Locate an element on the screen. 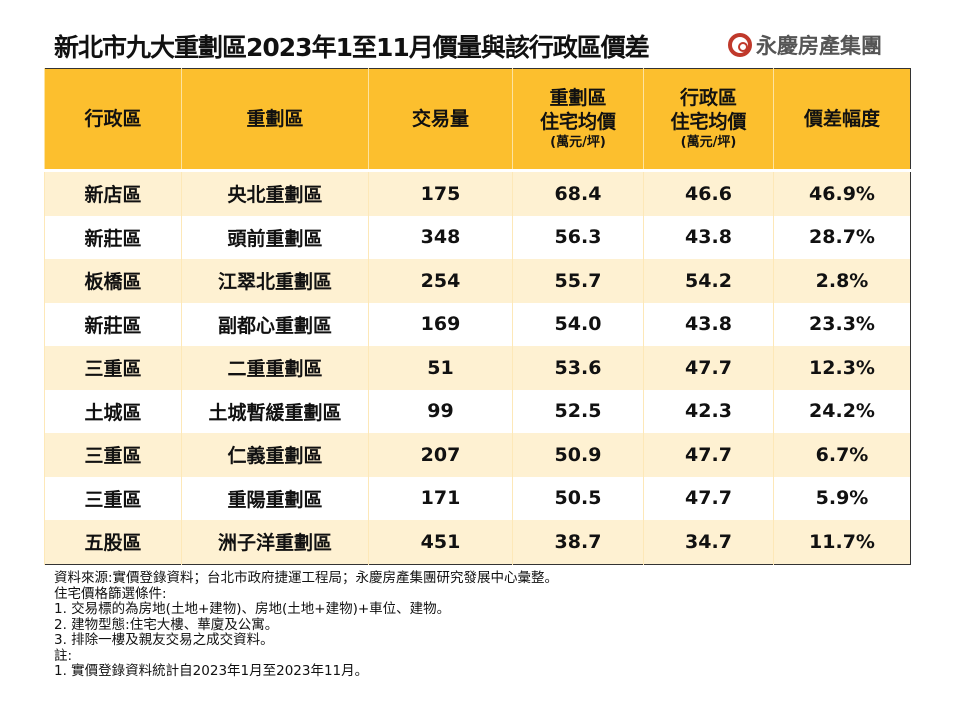 Image resolution: width=960 pixels, height=720 pixels. table-cell: 34.7 is located at coordinates (708, 542).